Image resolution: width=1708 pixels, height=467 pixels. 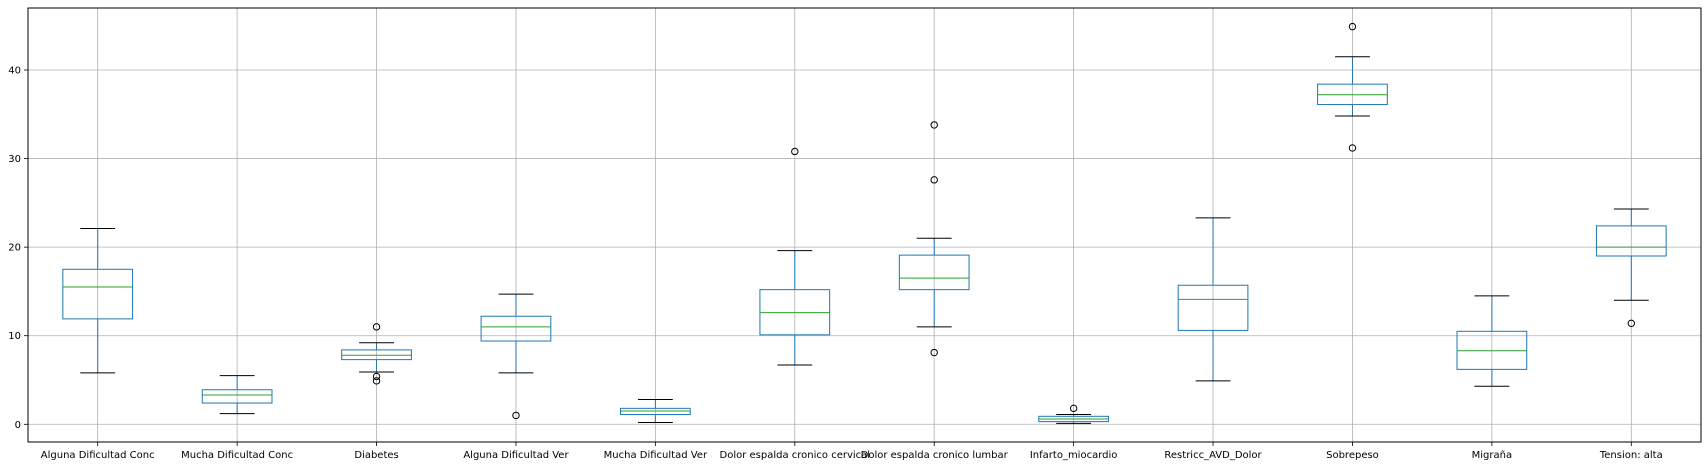 I want to click on x-tick-label: Alguna Dificultad Conc, so click(x=98, y=455).